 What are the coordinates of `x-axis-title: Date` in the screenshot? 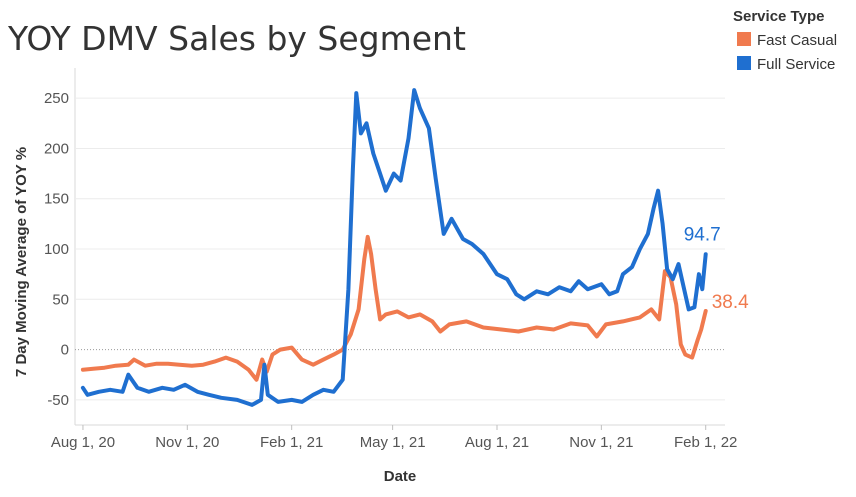 It's located at (400, 476).